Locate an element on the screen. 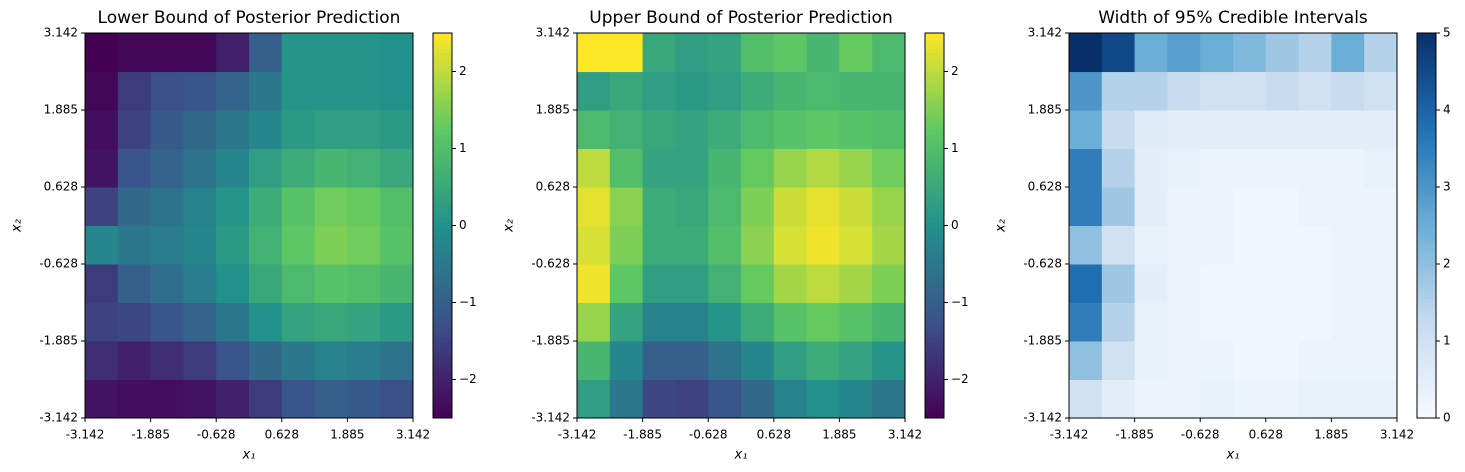 The image size is (1465, 472). y-tick-label: -0.628 is located at coordinates (58, 263).